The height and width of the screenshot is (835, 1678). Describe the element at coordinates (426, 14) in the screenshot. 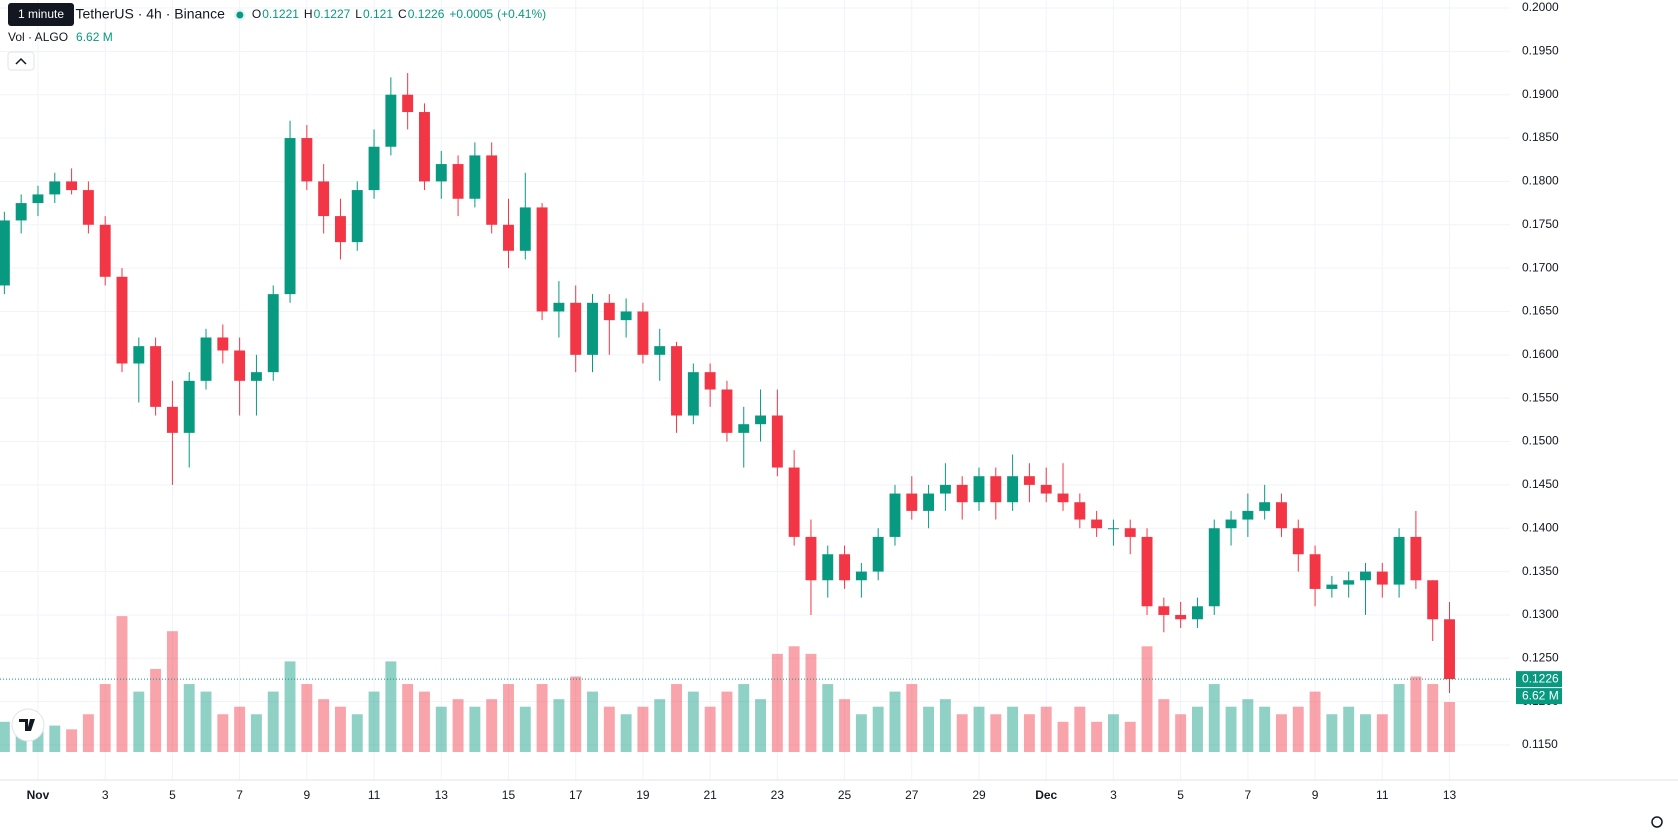

I see `ohlc-value: 0.1226` at that location.